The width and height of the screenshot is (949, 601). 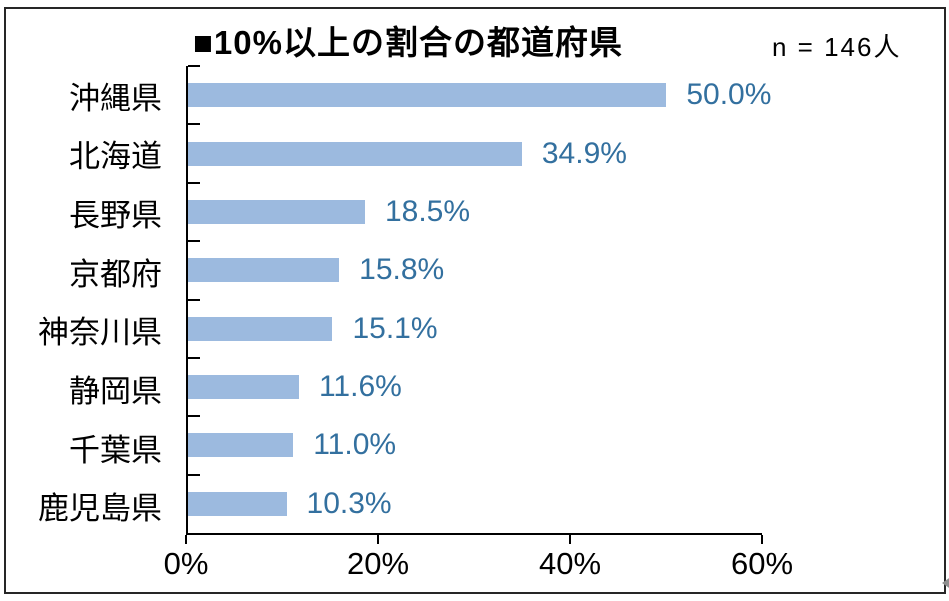 I want to click on bar-value-label: 11.0%, so click(x=355, y=445).